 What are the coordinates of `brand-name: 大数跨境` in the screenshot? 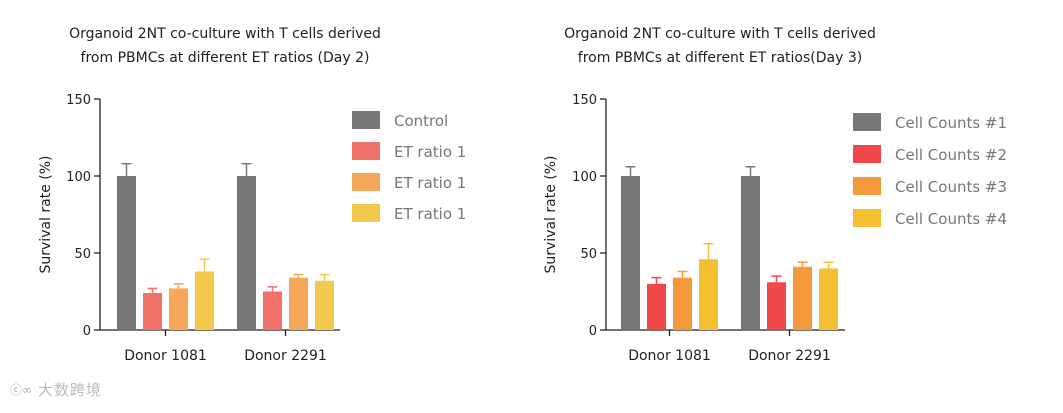 It's located at (70, 389).